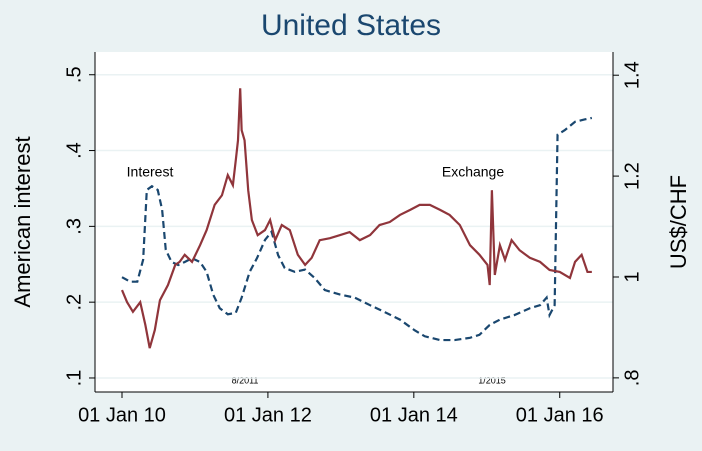 Image resolution: width=702 pixels, height=451 pixels. Describe the element at coordinates (74, 74) in the screenshot. I see `y-tick-label: .5` at that location.